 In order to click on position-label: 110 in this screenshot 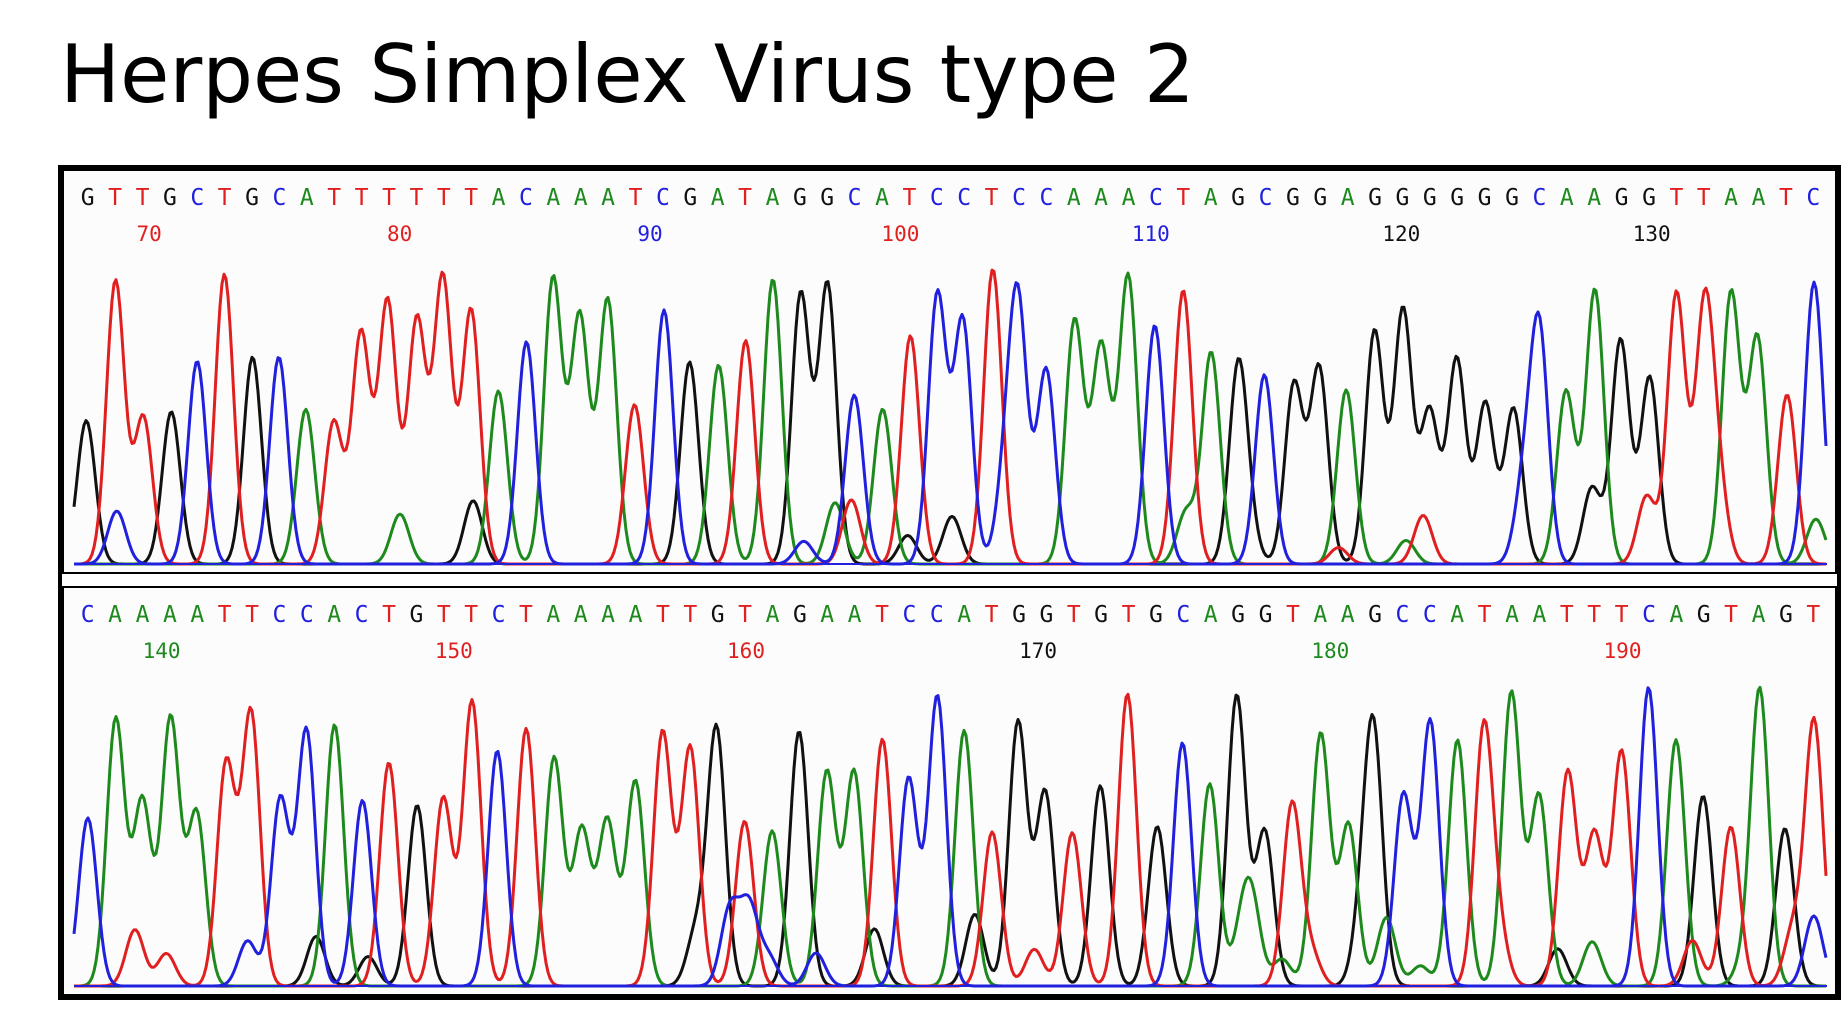, I will do `click(1151, 234)`.